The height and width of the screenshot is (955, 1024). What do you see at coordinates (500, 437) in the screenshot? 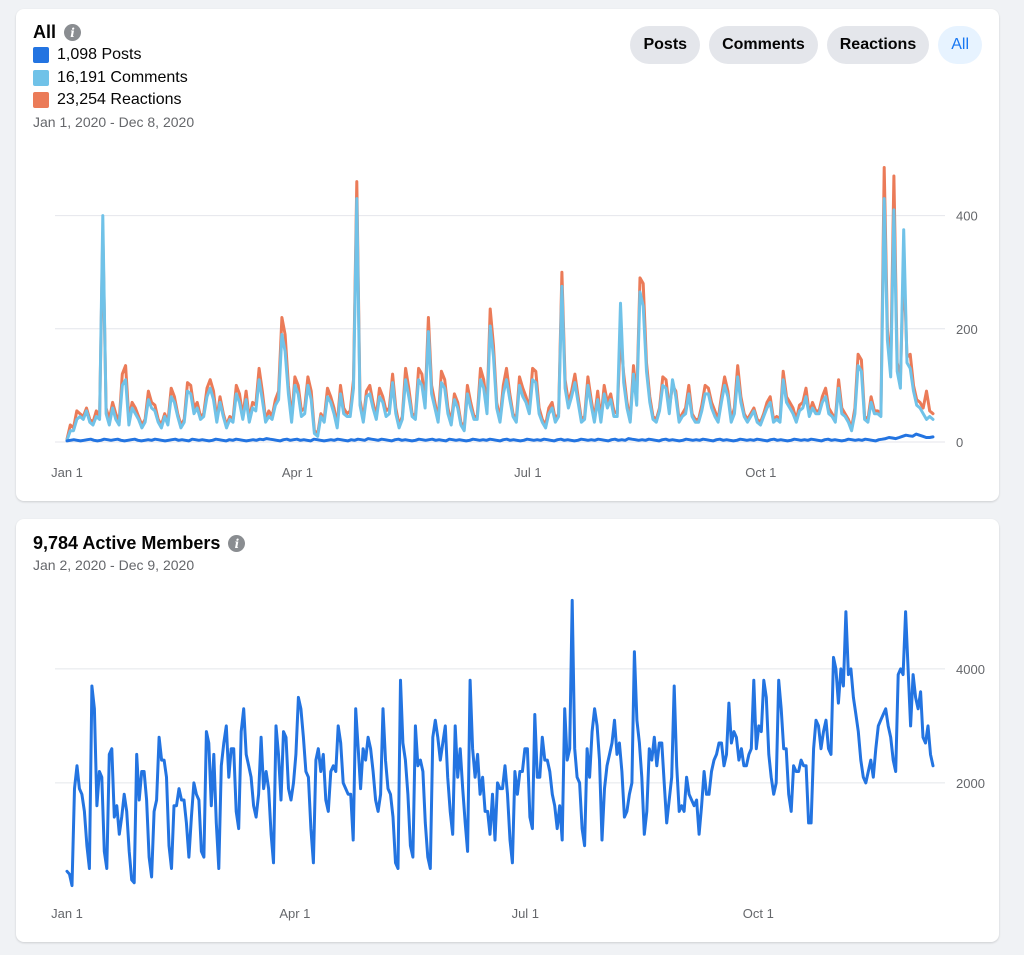
I see `series-line-posts` at bounding box center [500, 437].